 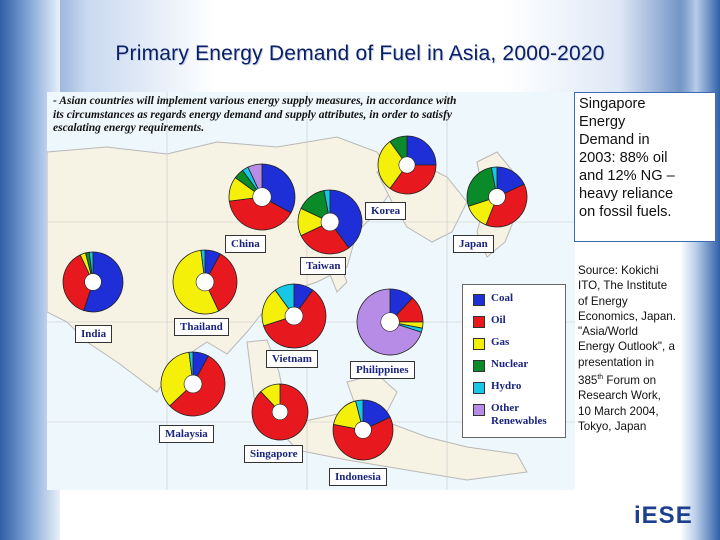 What do you see at coordinates (619, 396) in the screenshot?
I see `source-line: Research Work,` at bounding box center [619, 396].